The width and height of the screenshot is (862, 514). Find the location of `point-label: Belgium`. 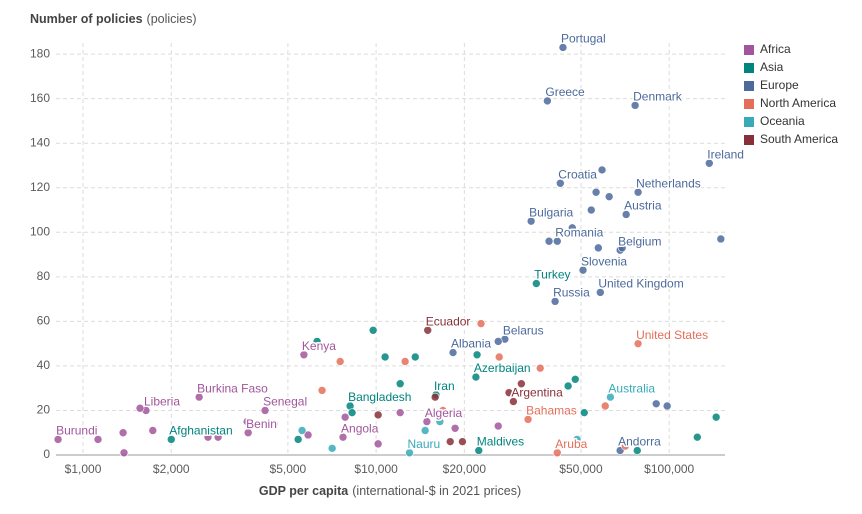

point-label: Belgium is located at coordinates (639, 241).